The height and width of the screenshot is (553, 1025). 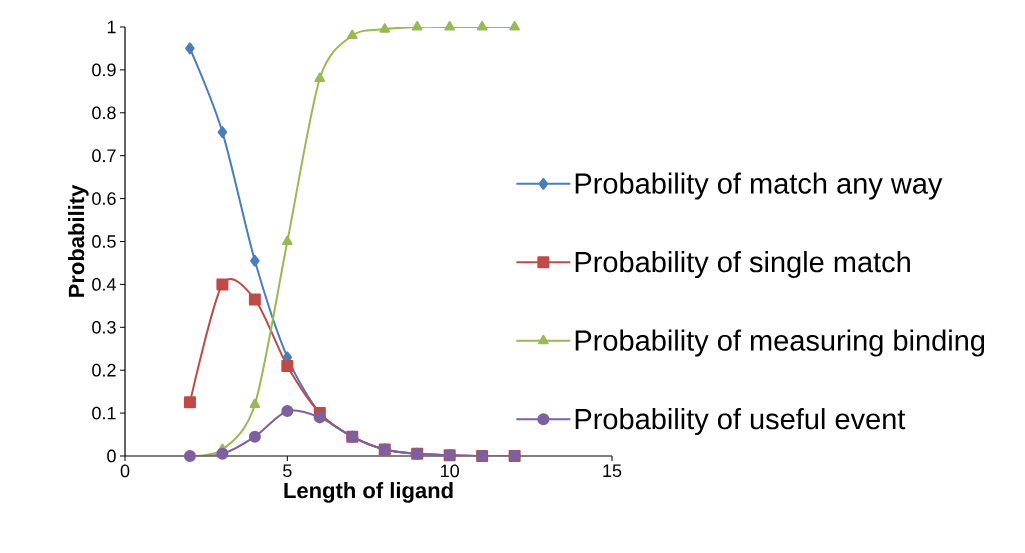 I want to click on y-axis-title: Probability, so click(x=78, y=240).